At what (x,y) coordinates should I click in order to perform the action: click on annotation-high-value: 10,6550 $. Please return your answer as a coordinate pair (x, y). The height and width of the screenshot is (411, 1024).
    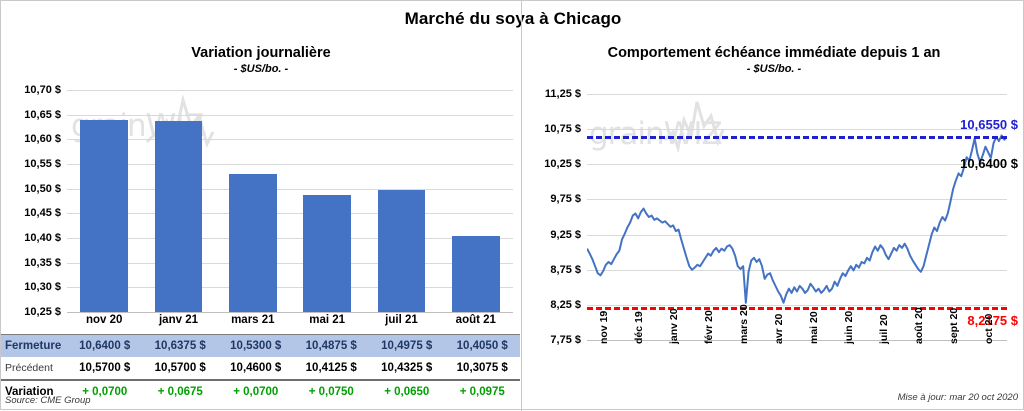
    Looking at the image, I should click on (989, 124).